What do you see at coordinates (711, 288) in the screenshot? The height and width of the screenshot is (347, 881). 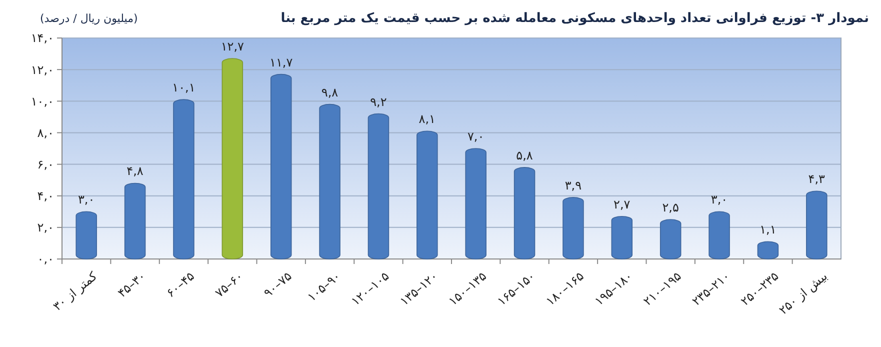 I see `x-tick-label: ۲۱۰–۲۳۵` at bounding box center [711, 288].